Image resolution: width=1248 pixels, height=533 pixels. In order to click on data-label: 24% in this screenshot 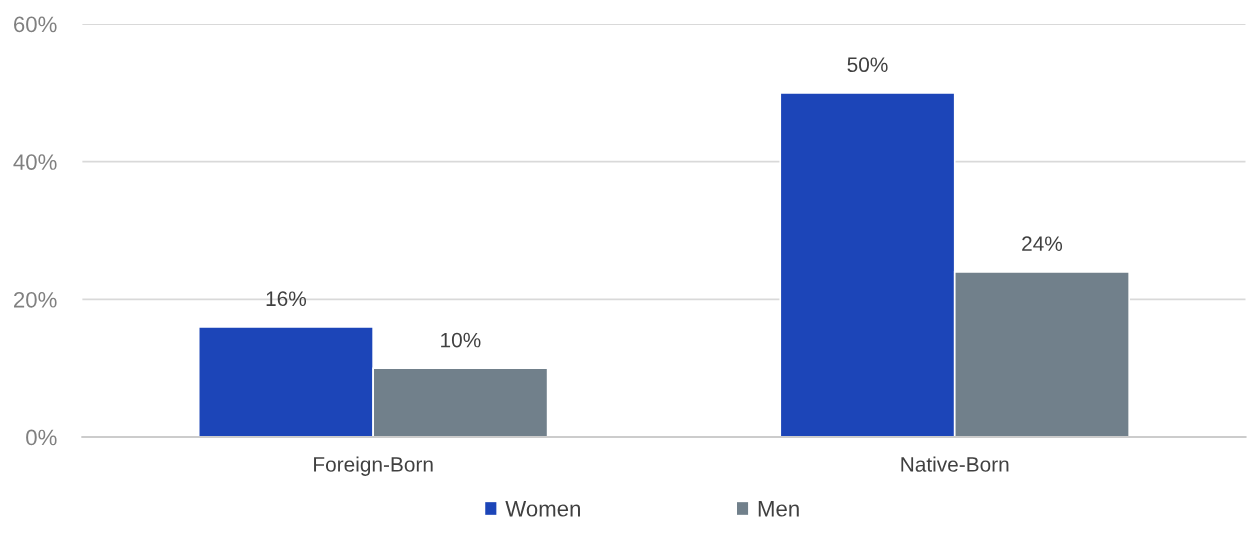, I will do `click(1042, 243)`.